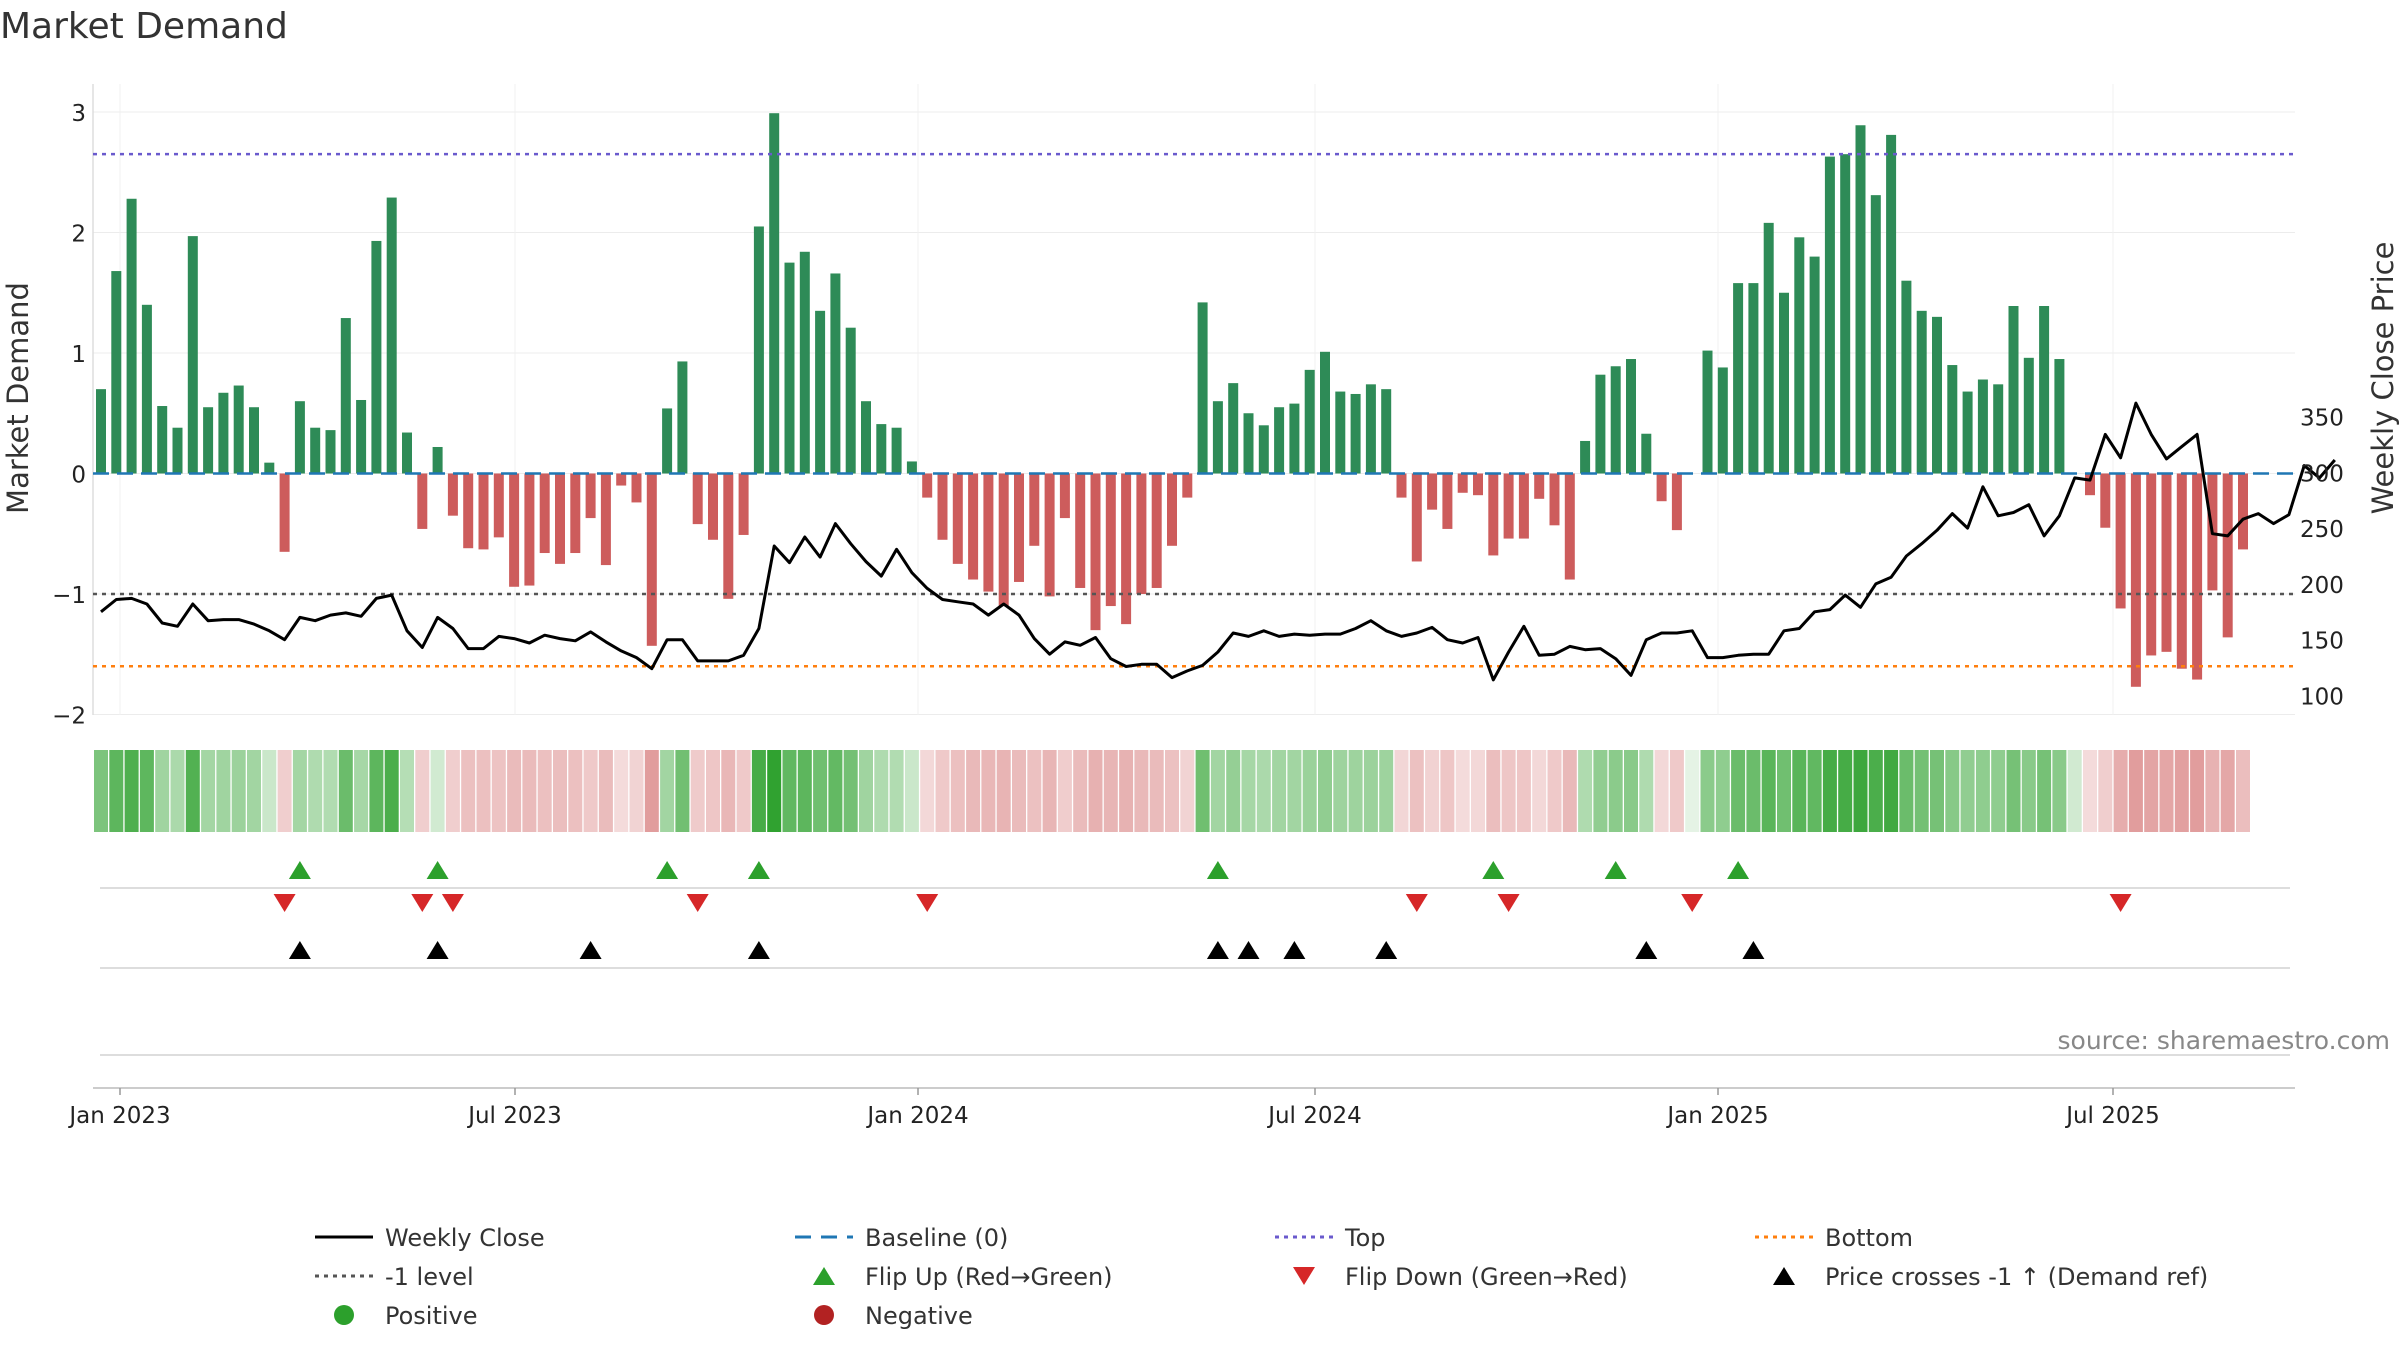 This screenshot has width=2400, height=1350. Describe the element at coordinates (2322, 642) in the screenshot. I see `y2-tick-label: 150` at that location.